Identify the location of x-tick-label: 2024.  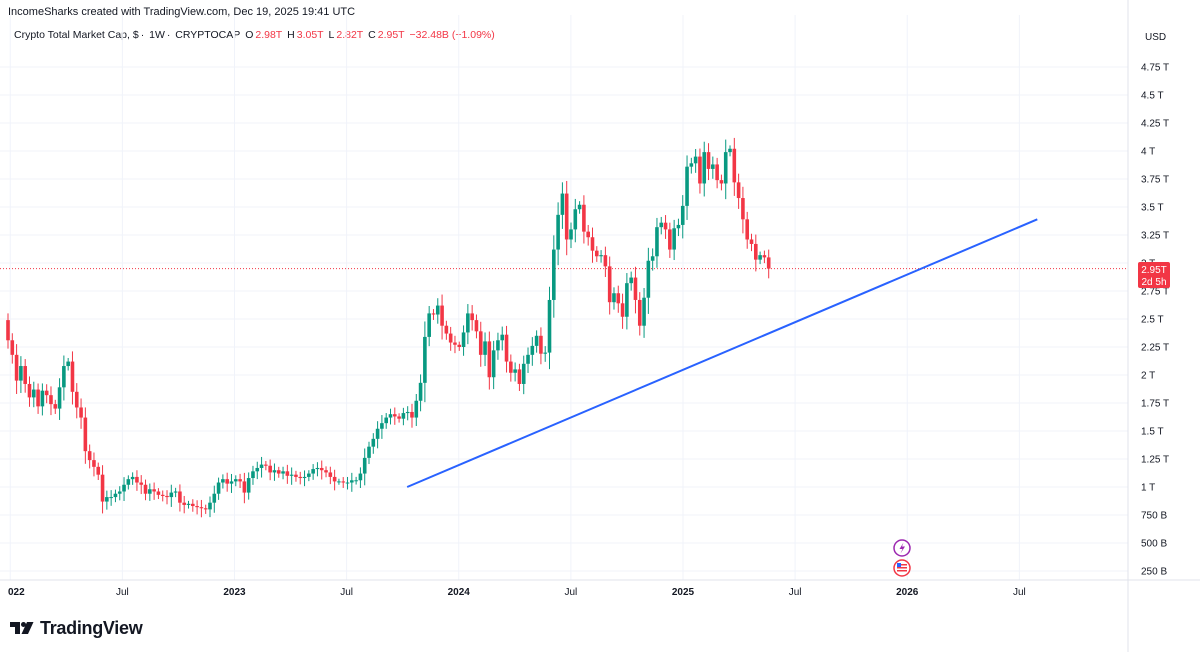
(459, 592).